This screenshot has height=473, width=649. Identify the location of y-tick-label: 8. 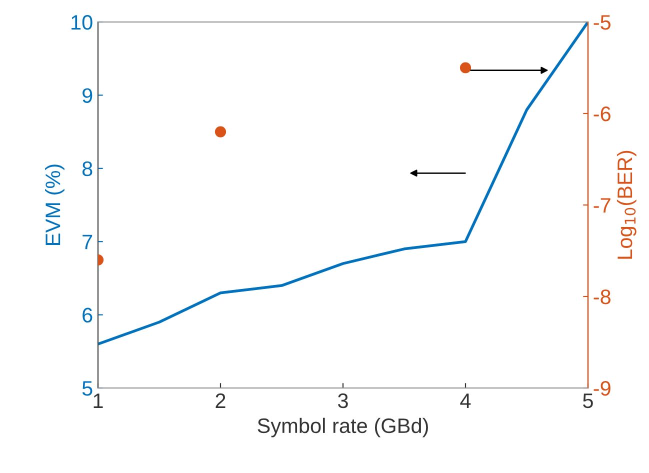
(87, 168).